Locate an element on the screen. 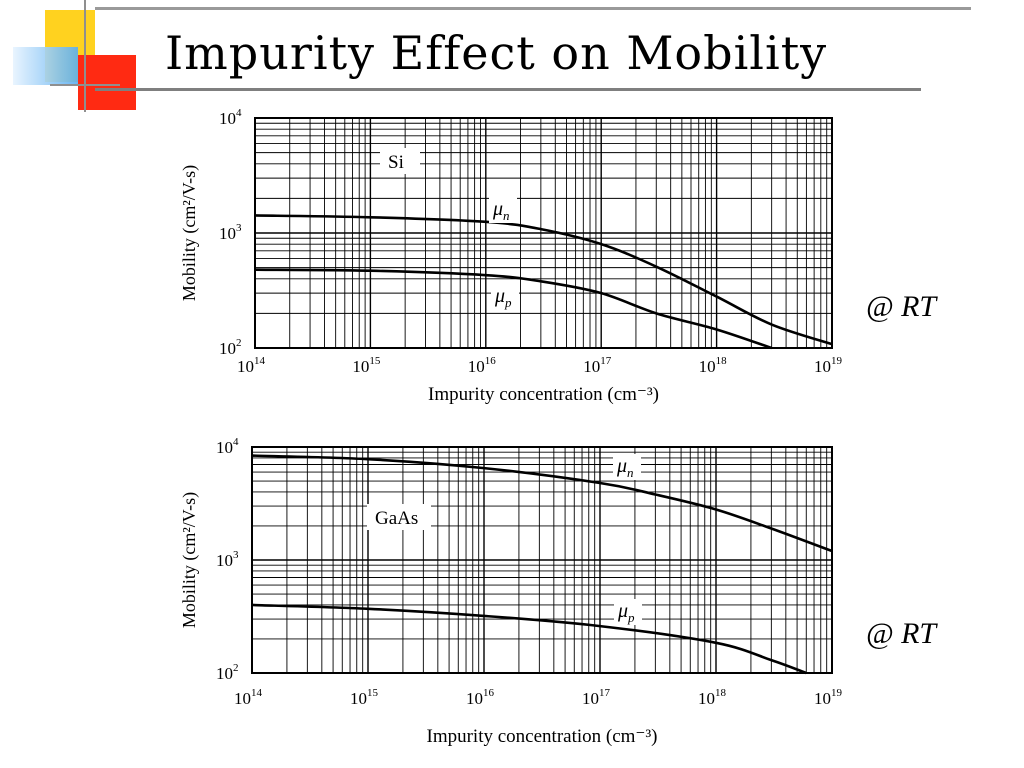  room-temp-label-gaas: @ RT is located at coordinates (901, 633).